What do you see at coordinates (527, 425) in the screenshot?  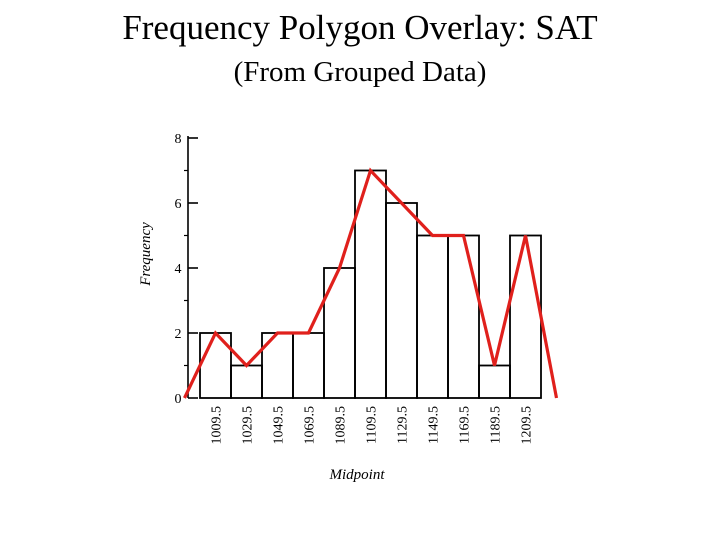 I see `x-tick-label: 1209.5` at bounding box center [527, 425].